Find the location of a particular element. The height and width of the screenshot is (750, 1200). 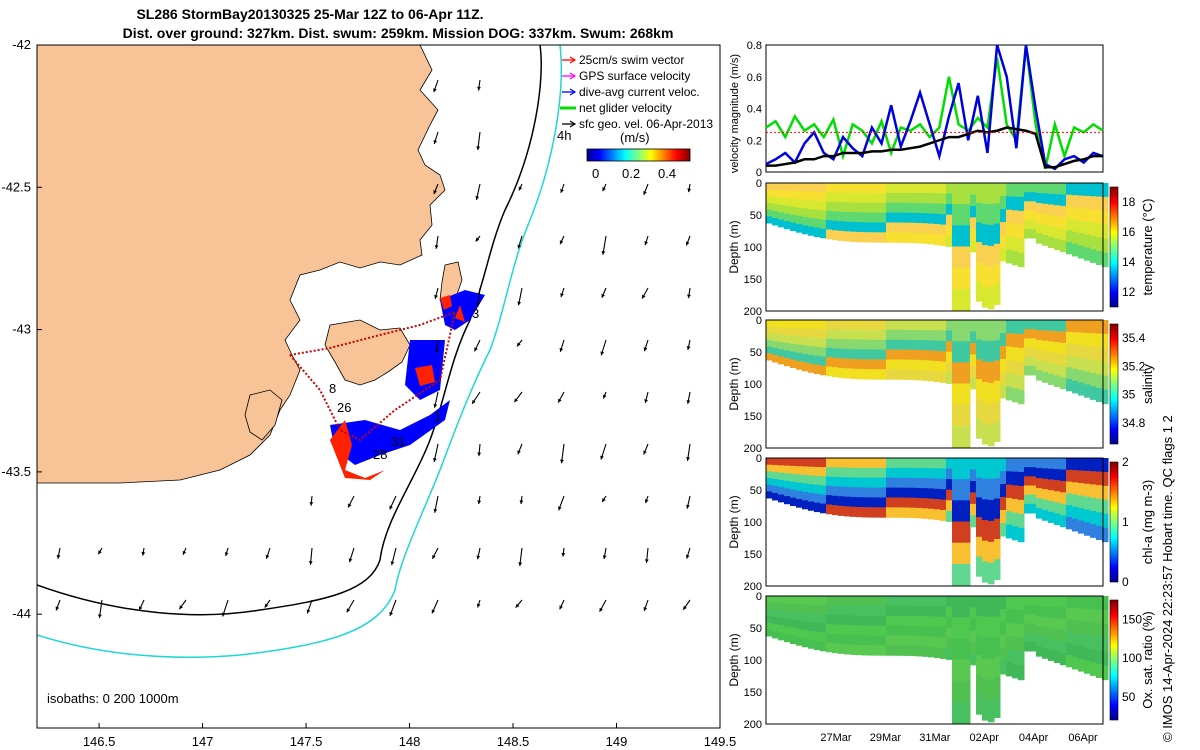

track-label: 8 is located at coordinates (332, 388).